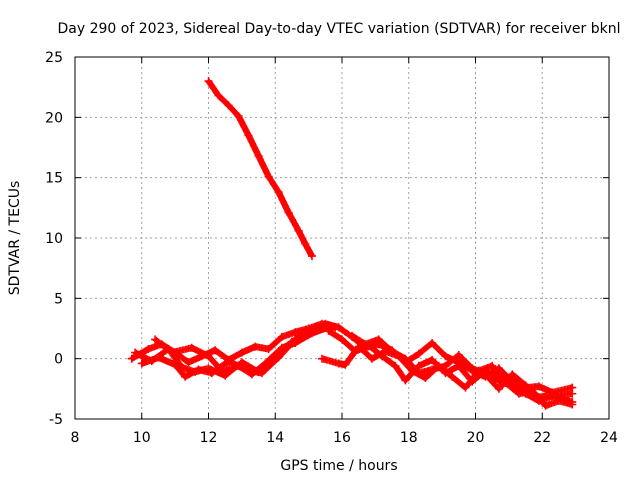 The height and width of the screenshot is (480, 640). Describe the element at coordinates (58, 299) in the screenshot. I see `y-tick-label: 5` at that location.